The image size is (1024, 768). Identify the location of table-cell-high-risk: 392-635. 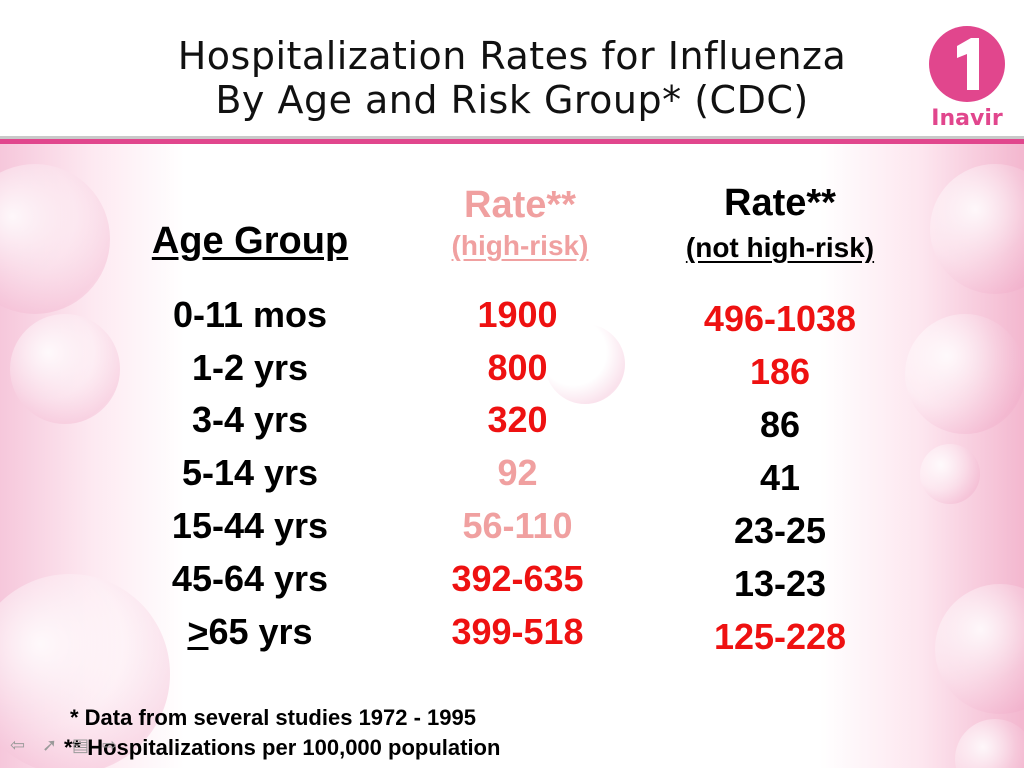
(517, 578).